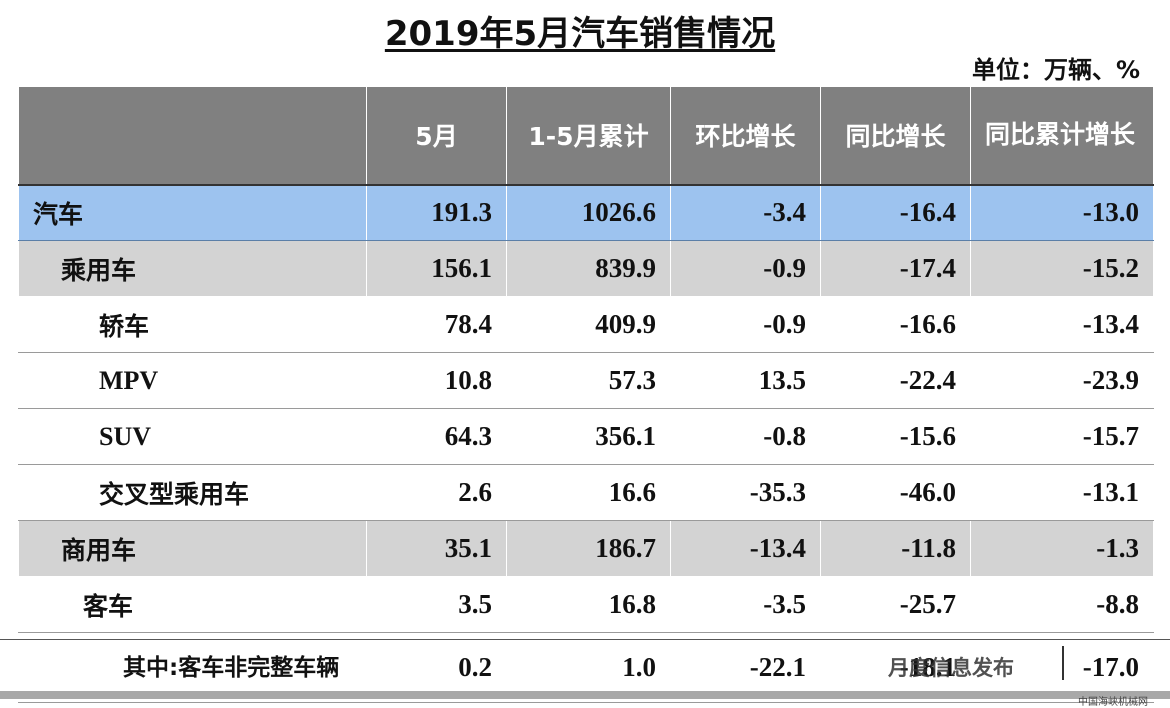  Describe the element at coordinates (436, 136) in the screenshot. I see `header-month: 5月` at that location.